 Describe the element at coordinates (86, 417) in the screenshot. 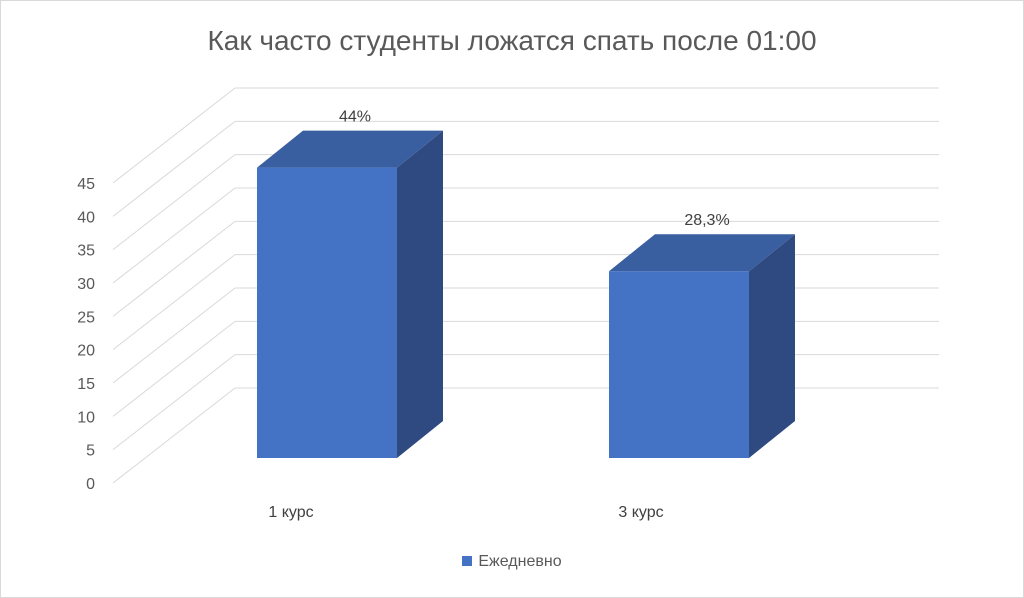

I see `y-tick-label: 10` at that location.